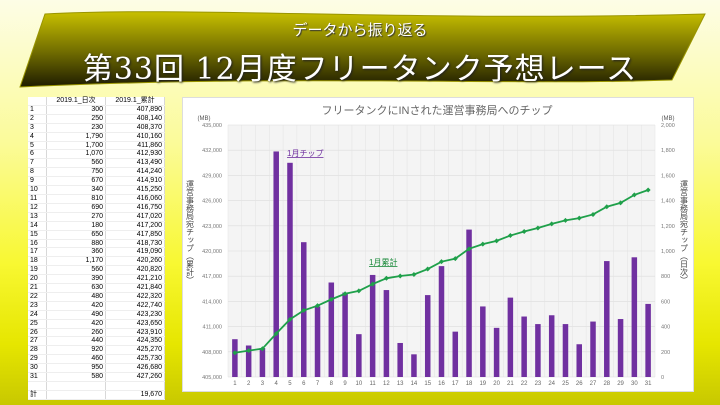 The width and height of the screenshot is (720, 405). I want to click on column-header: 2019.1_累計, so click(135, 101).